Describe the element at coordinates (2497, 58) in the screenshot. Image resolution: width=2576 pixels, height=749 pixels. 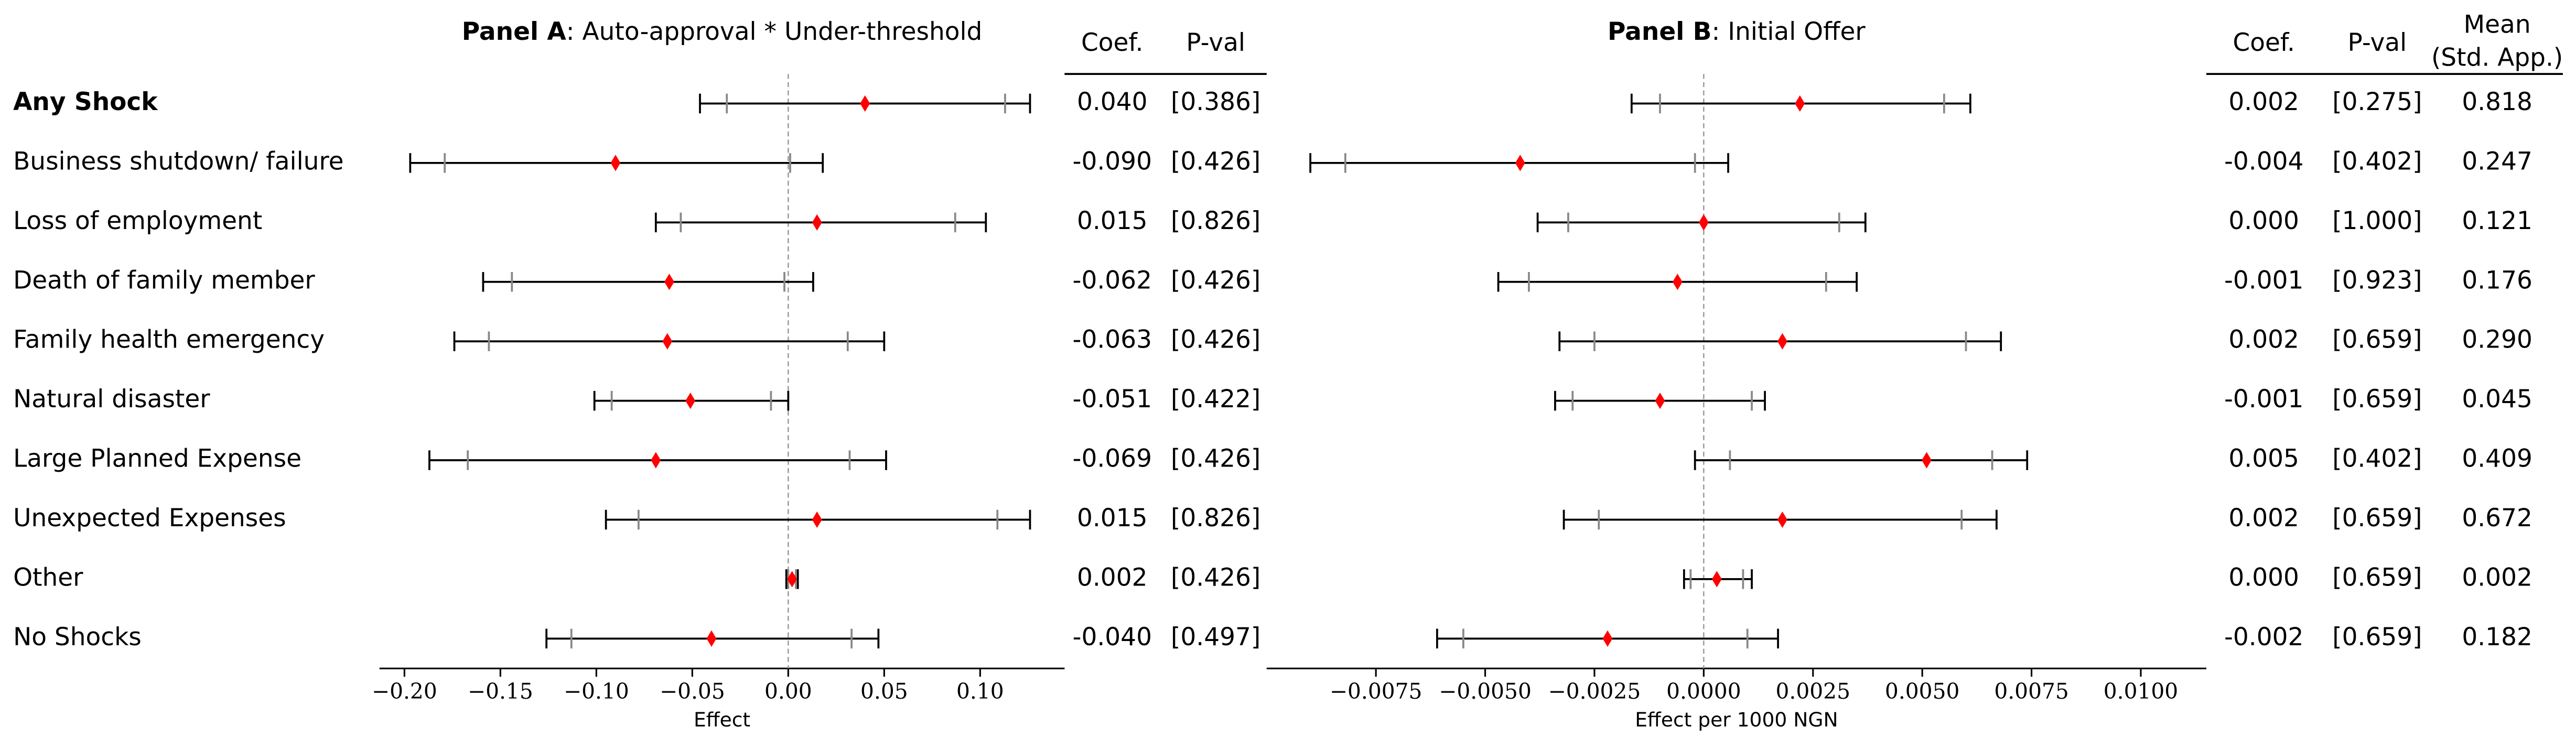
I see `column-header: (Std. App.)` at that location.